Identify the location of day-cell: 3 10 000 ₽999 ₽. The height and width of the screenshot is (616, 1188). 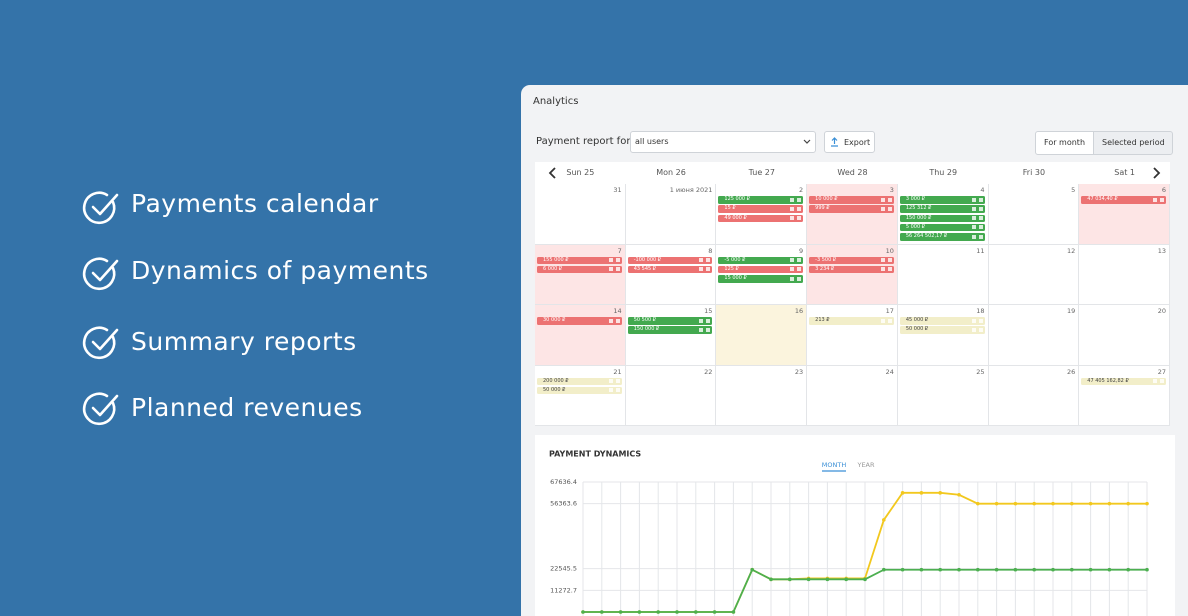
(852, 214).